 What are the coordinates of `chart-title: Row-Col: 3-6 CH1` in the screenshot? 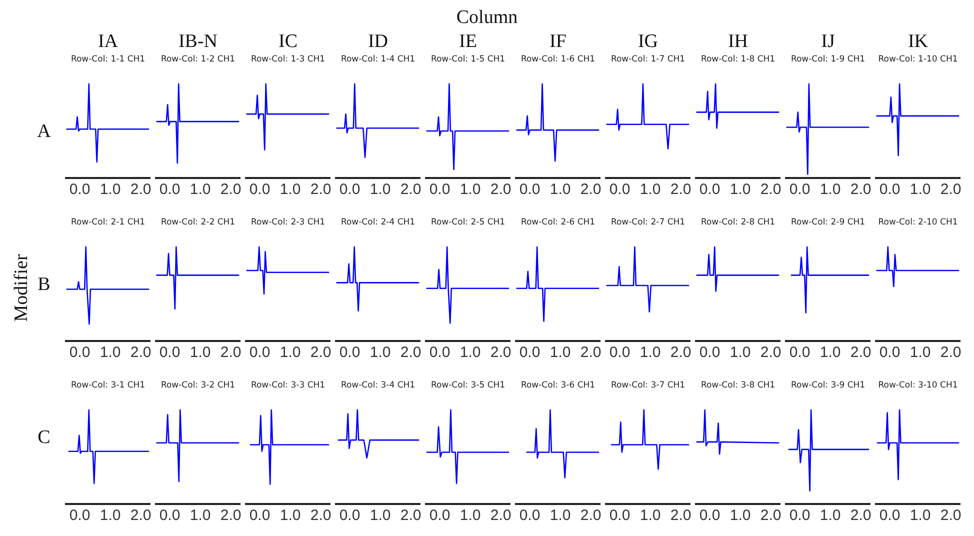 It's located at (558, 385).